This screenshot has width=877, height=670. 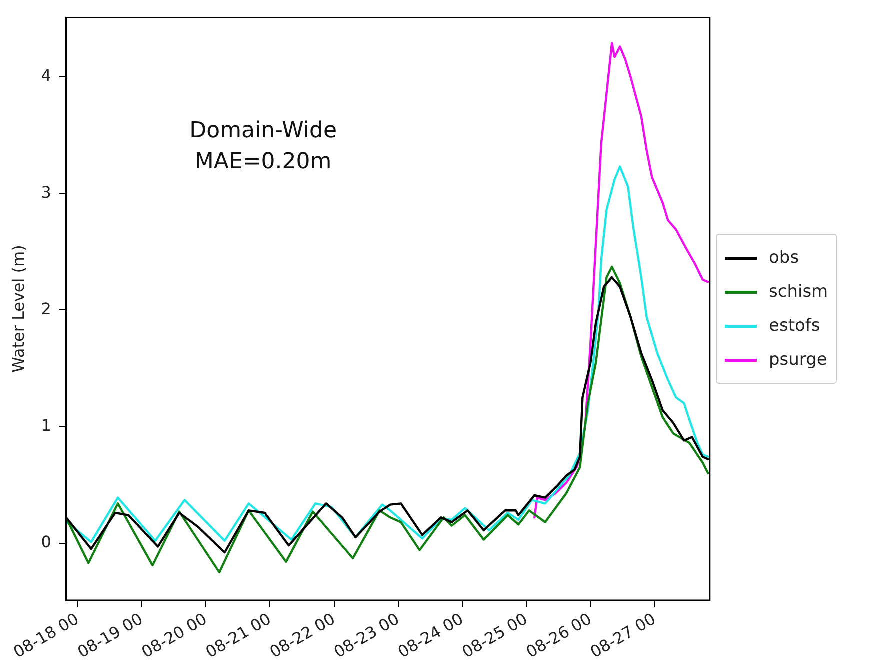 What do you see at coordinates (263, 146) in the screenshot?
I see `annotation: Domain-Wide MAE=0.20m` at bounding box center [263, 146].